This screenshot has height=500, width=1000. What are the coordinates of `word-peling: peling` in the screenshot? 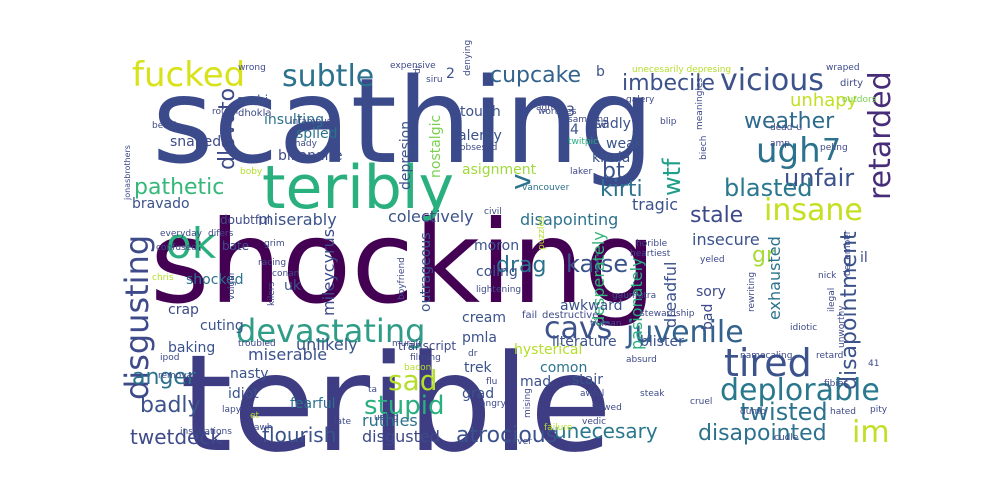 It's located at (834, 148).